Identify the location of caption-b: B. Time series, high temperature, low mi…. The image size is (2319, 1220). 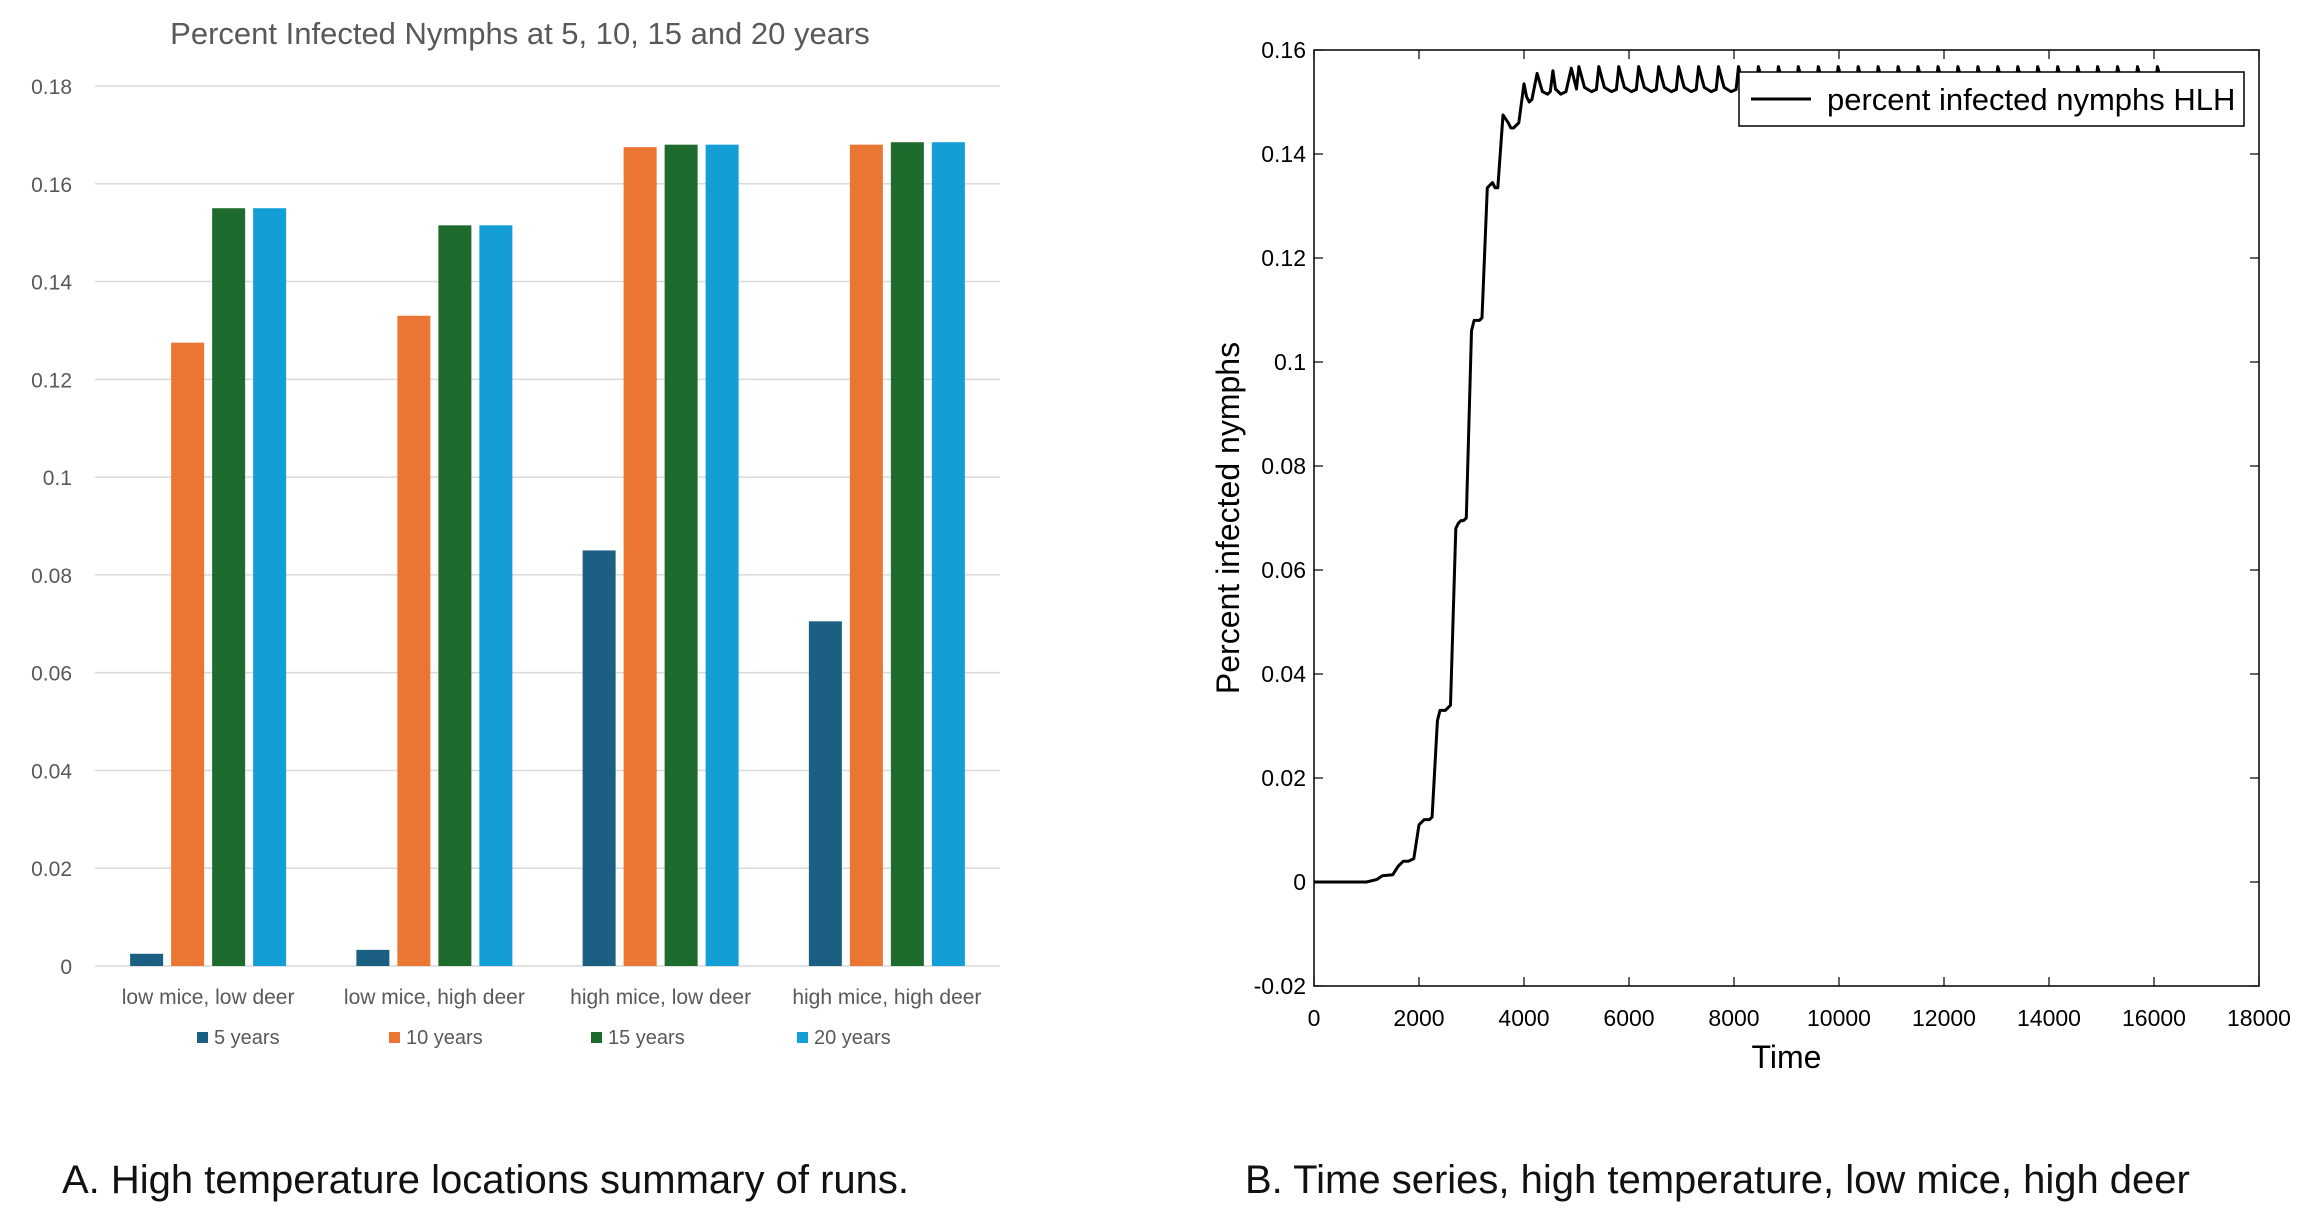
(1717, 1180).